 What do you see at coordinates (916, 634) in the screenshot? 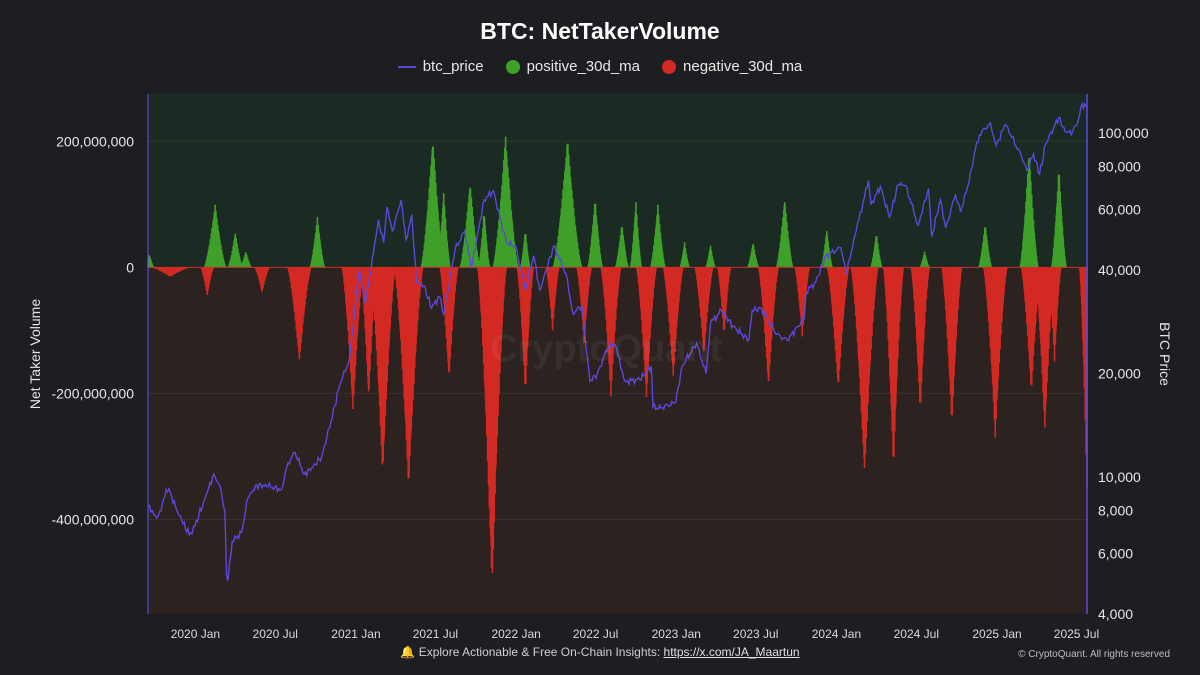
I see `x-tick-label: 2024 Jul` at bounding box center [916, 634].